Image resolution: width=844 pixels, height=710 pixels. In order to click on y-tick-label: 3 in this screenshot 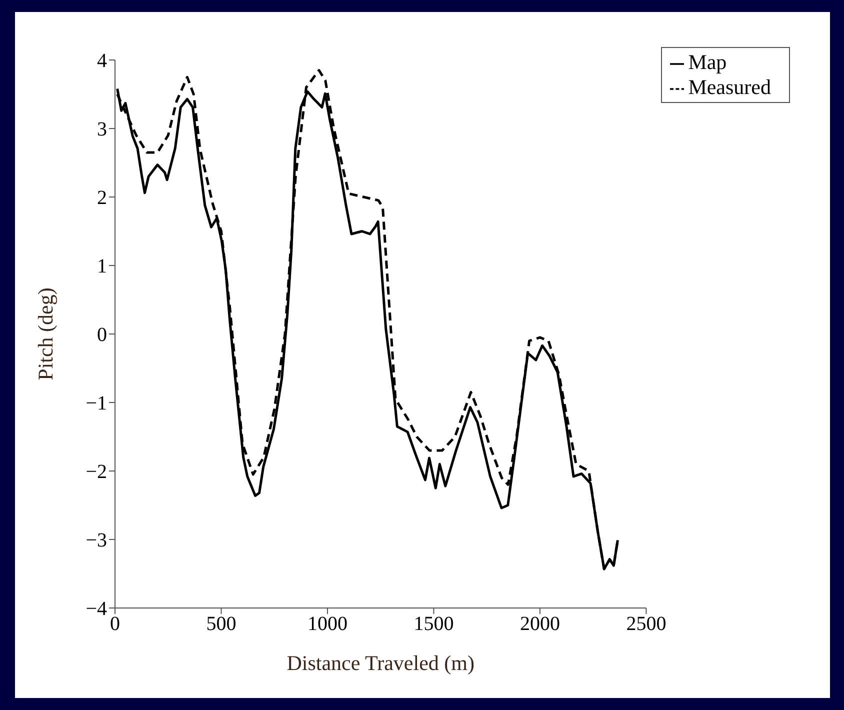, I will do `click(102, 129)`.